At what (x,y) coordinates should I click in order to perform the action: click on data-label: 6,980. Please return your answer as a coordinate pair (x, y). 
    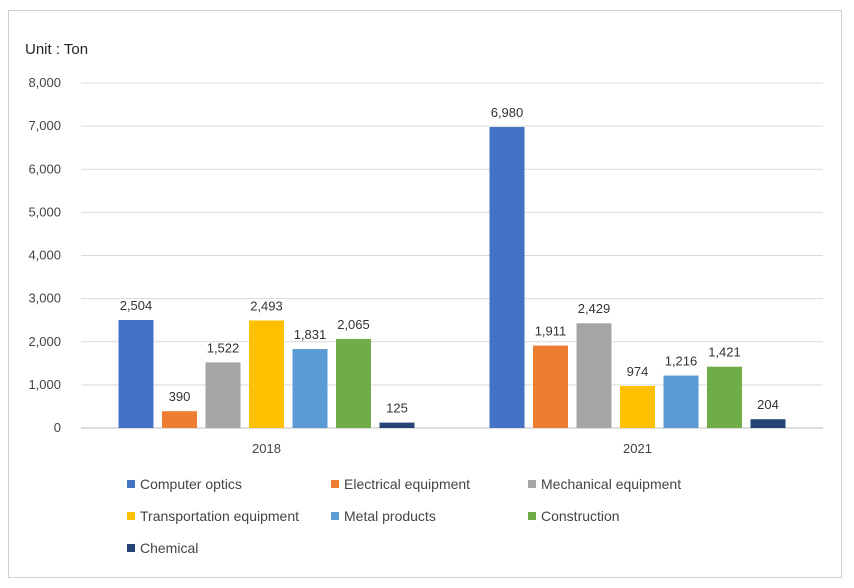
    Looking at the image, I should click on (507, 112).